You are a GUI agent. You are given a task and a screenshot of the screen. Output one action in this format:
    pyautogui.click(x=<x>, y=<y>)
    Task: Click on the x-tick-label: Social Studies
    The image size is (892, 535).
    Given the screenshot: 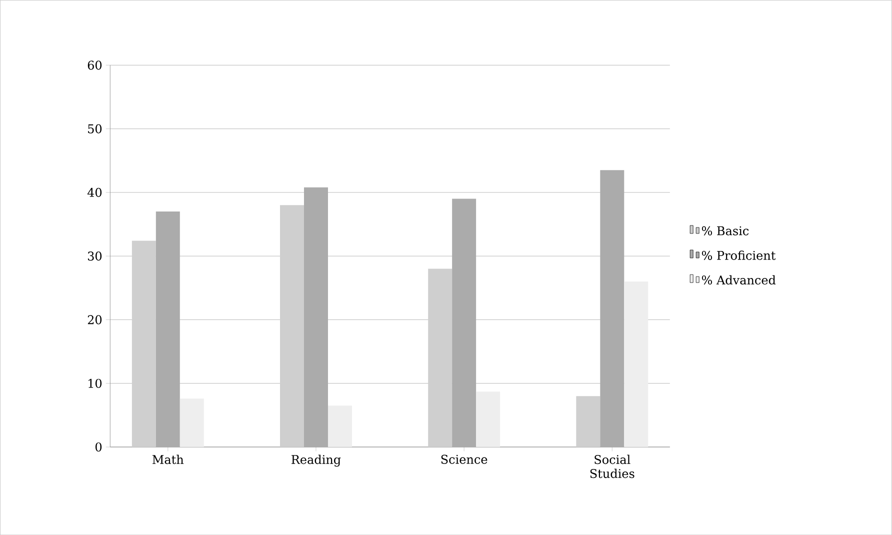 What is the action you would take?
    pyautogui.click(x=612, y=466)
    